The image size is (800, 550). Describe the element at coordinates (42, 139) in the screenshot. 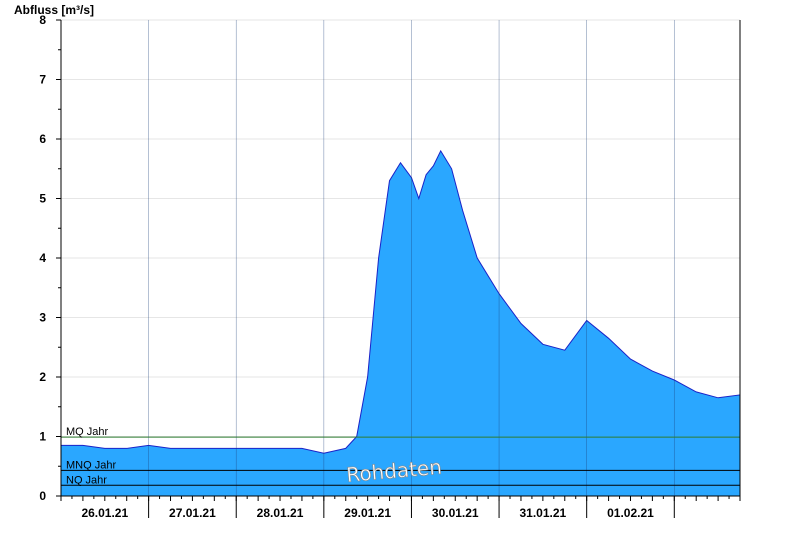

I see `y-tick-label-6: 6` at that location.